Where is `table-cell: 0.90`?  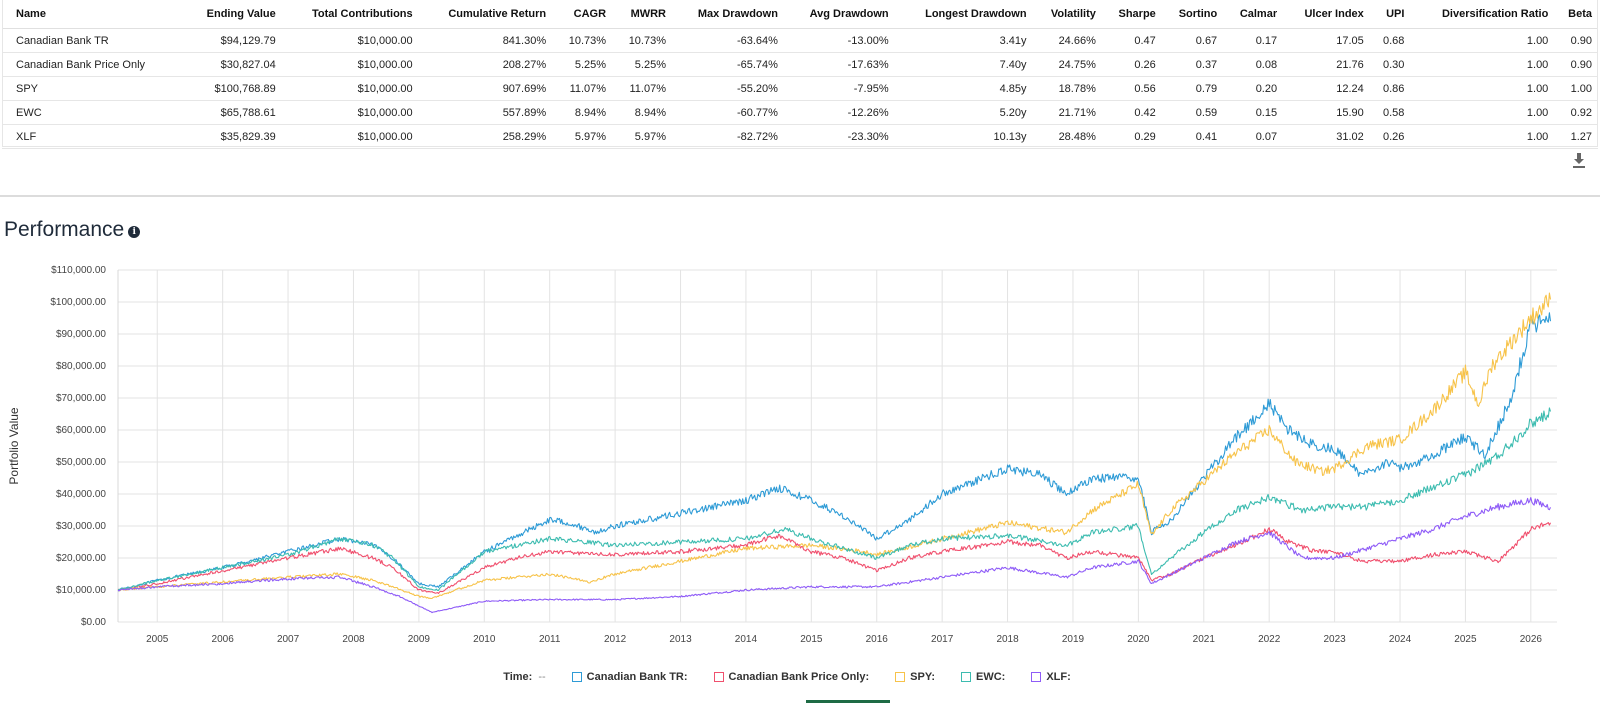 table-cell: 0.90 is located at coordinates (1576, 64).